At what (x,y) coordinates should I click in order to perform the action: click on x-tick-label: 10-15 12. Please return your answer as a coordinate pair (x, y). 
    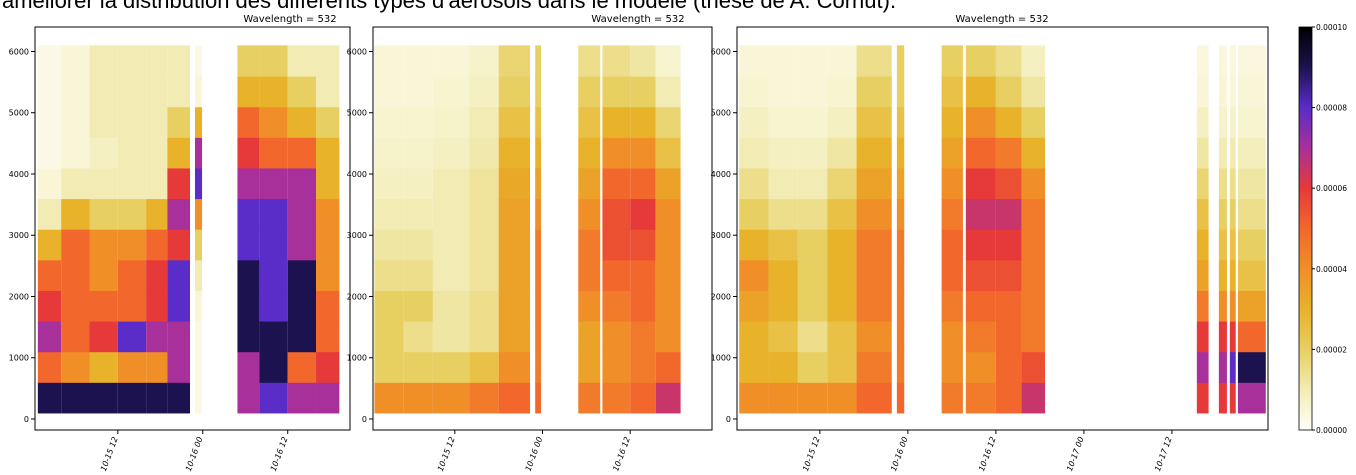
    Looking at the image, I should click on (446, 454).